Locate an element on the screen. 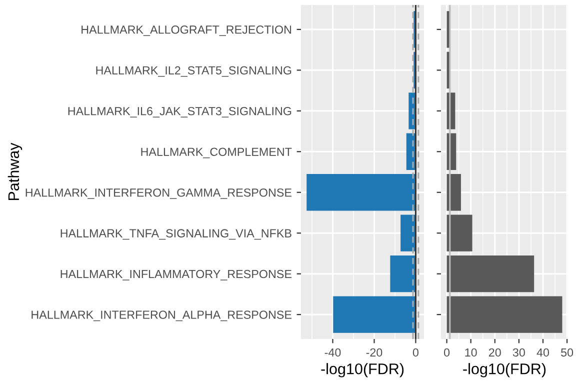 The image size is (576, 384). x-tick-label: 30 is located at coordinates (518, 352).